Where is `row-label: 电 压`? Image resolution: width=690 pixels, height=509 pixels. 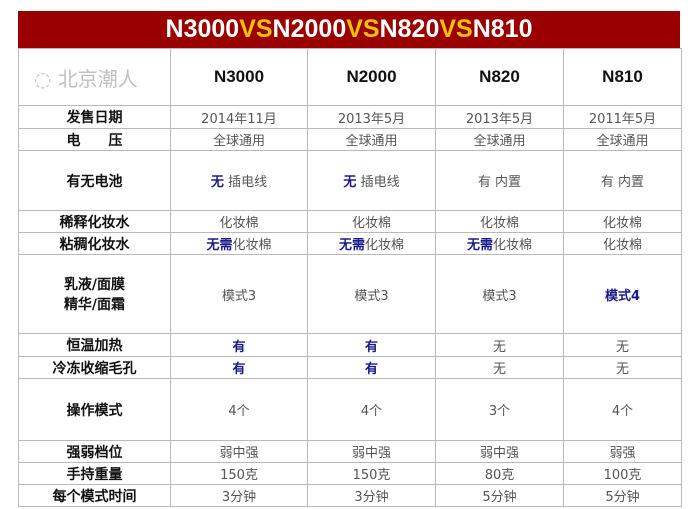
row-label: 电 压 is located at coordinates (94, 139).